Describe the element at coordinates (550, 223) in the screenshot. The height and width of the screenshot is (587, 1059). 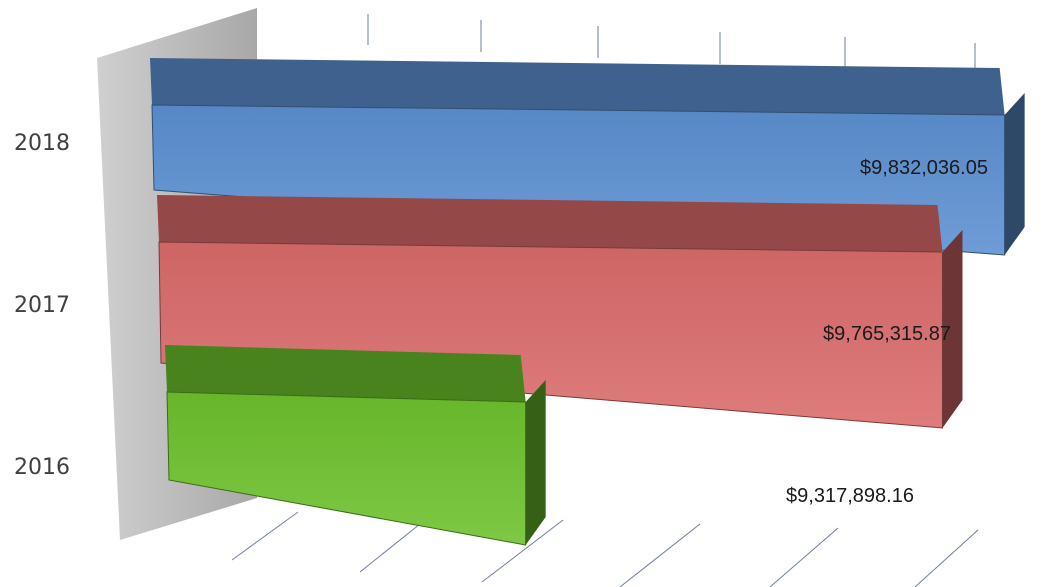
I see `bar-top-face-2017` at that location.